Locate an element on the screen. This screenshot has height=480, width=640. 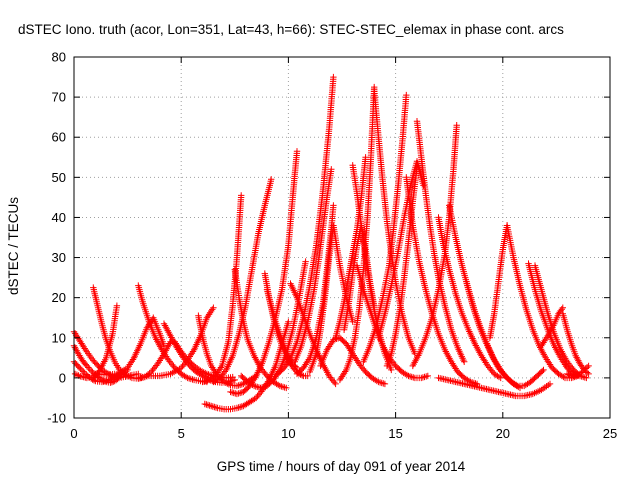
y-tick-label: 50 is located at coordinates (59, 177).